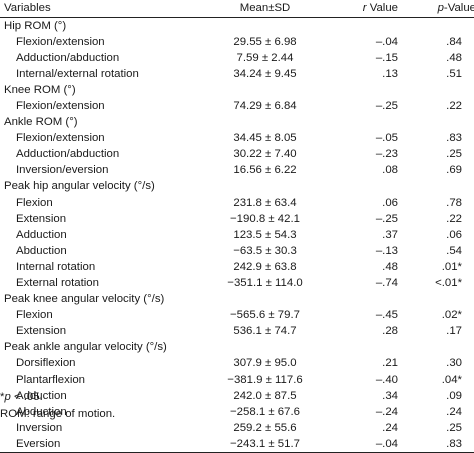 This screenshot has width=474, height=453. I want to click on p-value-cell: .04*, so click(451, 379).